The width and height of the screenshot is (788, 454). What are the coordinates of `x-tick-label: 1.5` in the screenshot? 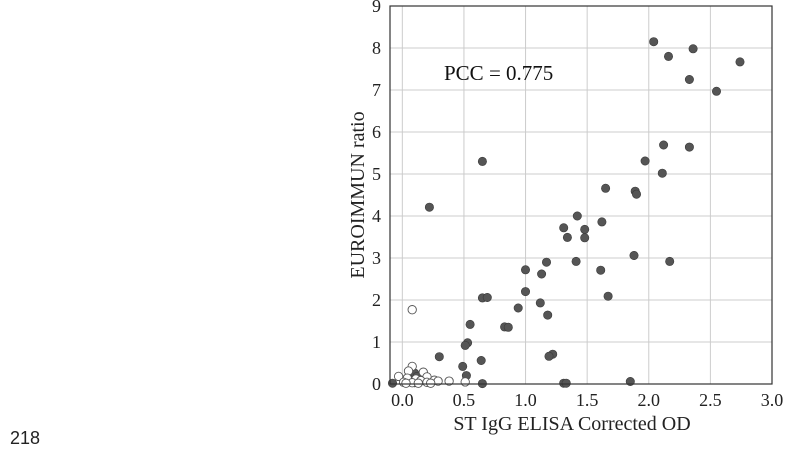 It's located at (587, 400).